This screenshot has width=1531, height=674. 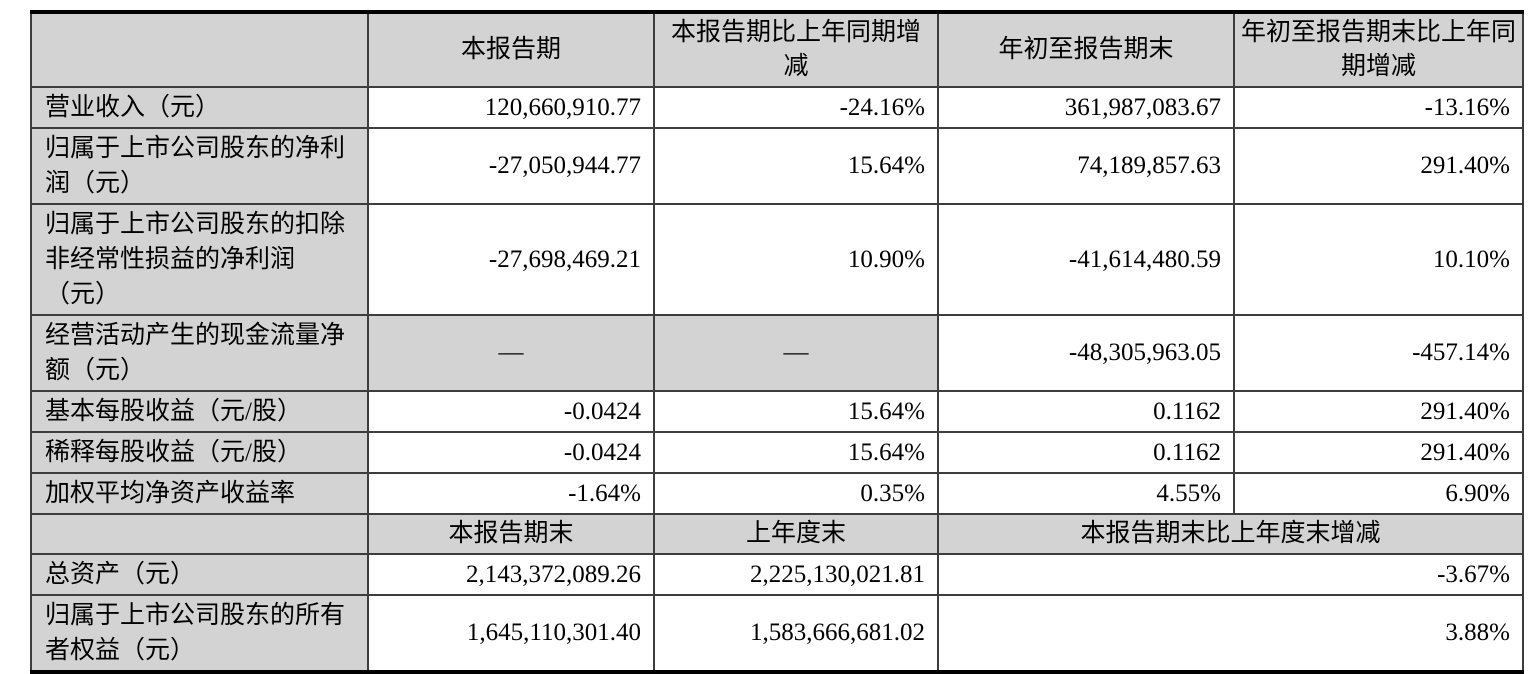 What do you see at coordinates (511, 534) in the screenshot?
I see `subheader-end-of-period: 本报告期末` at bounding box center [511, 534].